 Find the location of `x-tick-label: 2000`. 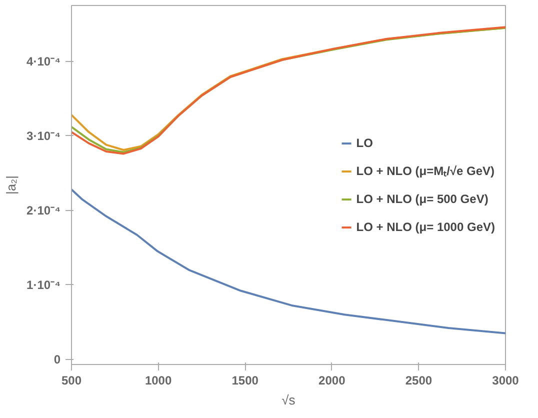

x-tick-label: 2000 is located at coordinates (332, 381).